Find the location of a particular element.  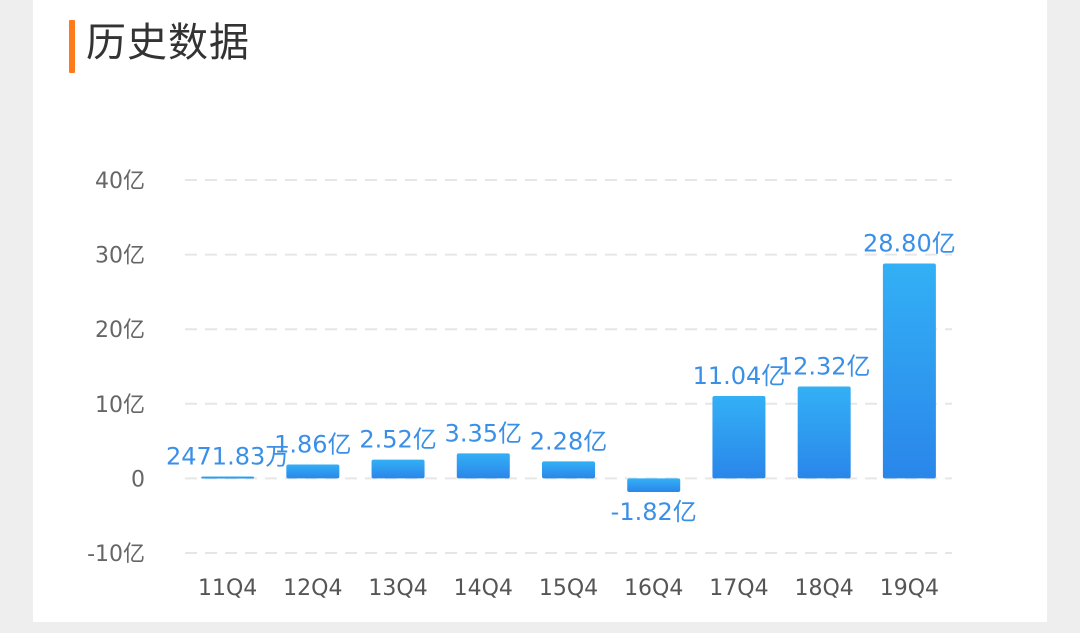

x-tick-label: 19Q4 is located at coordinates (909, 588).